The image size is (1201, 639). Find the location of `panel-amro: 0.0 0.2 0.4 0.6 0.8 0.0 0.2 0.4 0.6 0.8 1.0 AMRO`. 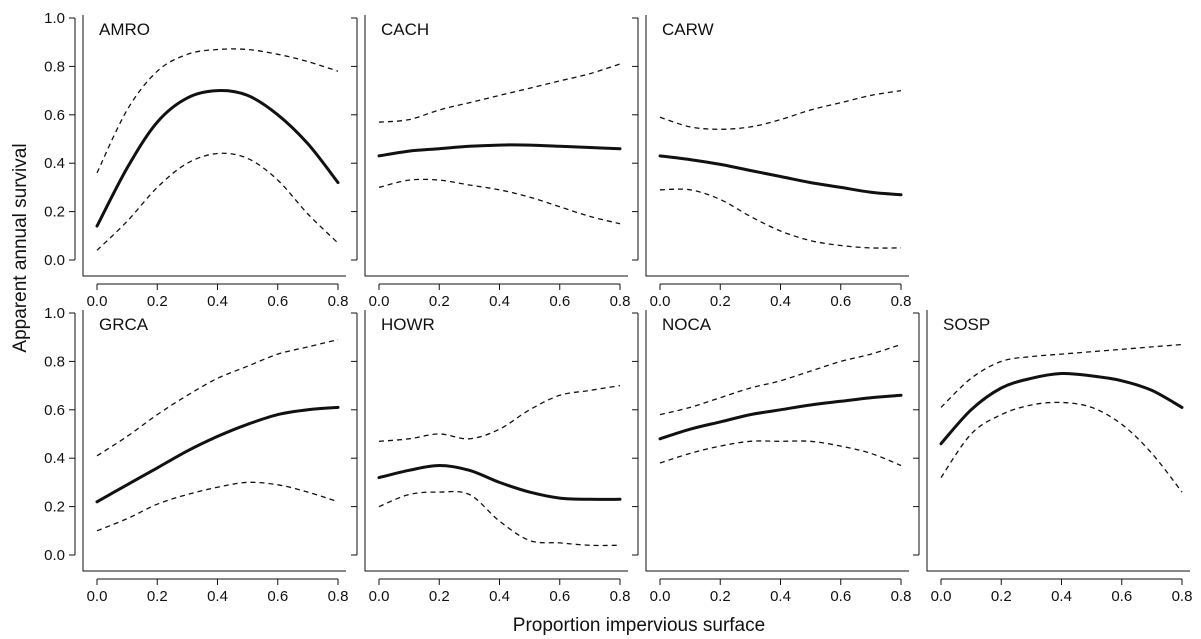

panel-amro: 0.0 0.2 0.4 0.6 0.8 0.0 0.2 0.4 0.6 0.8 1.0 AMRO is located at coordinates (196, 160).